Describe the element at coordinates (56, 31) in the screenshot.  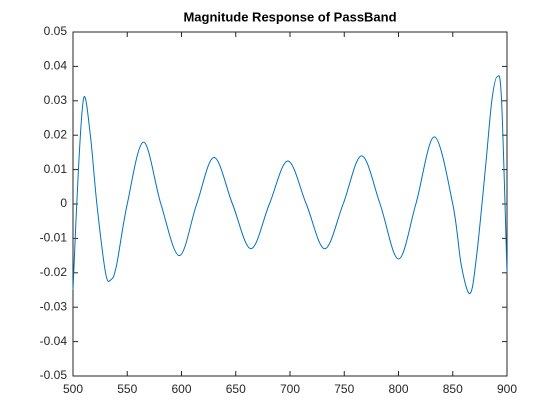
I see `y-tick-label: 0.05` at that location.